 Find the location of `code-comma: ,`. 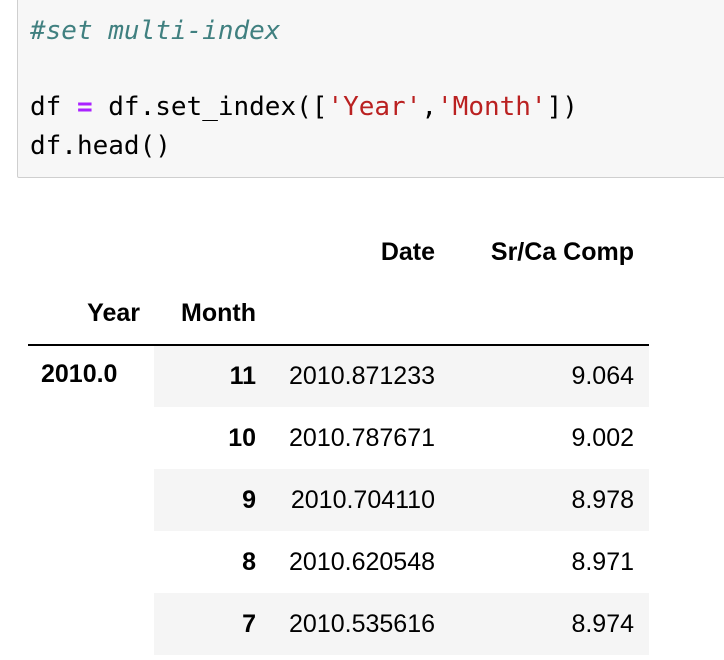

code-comma: , is located at coordinates (429, 107).